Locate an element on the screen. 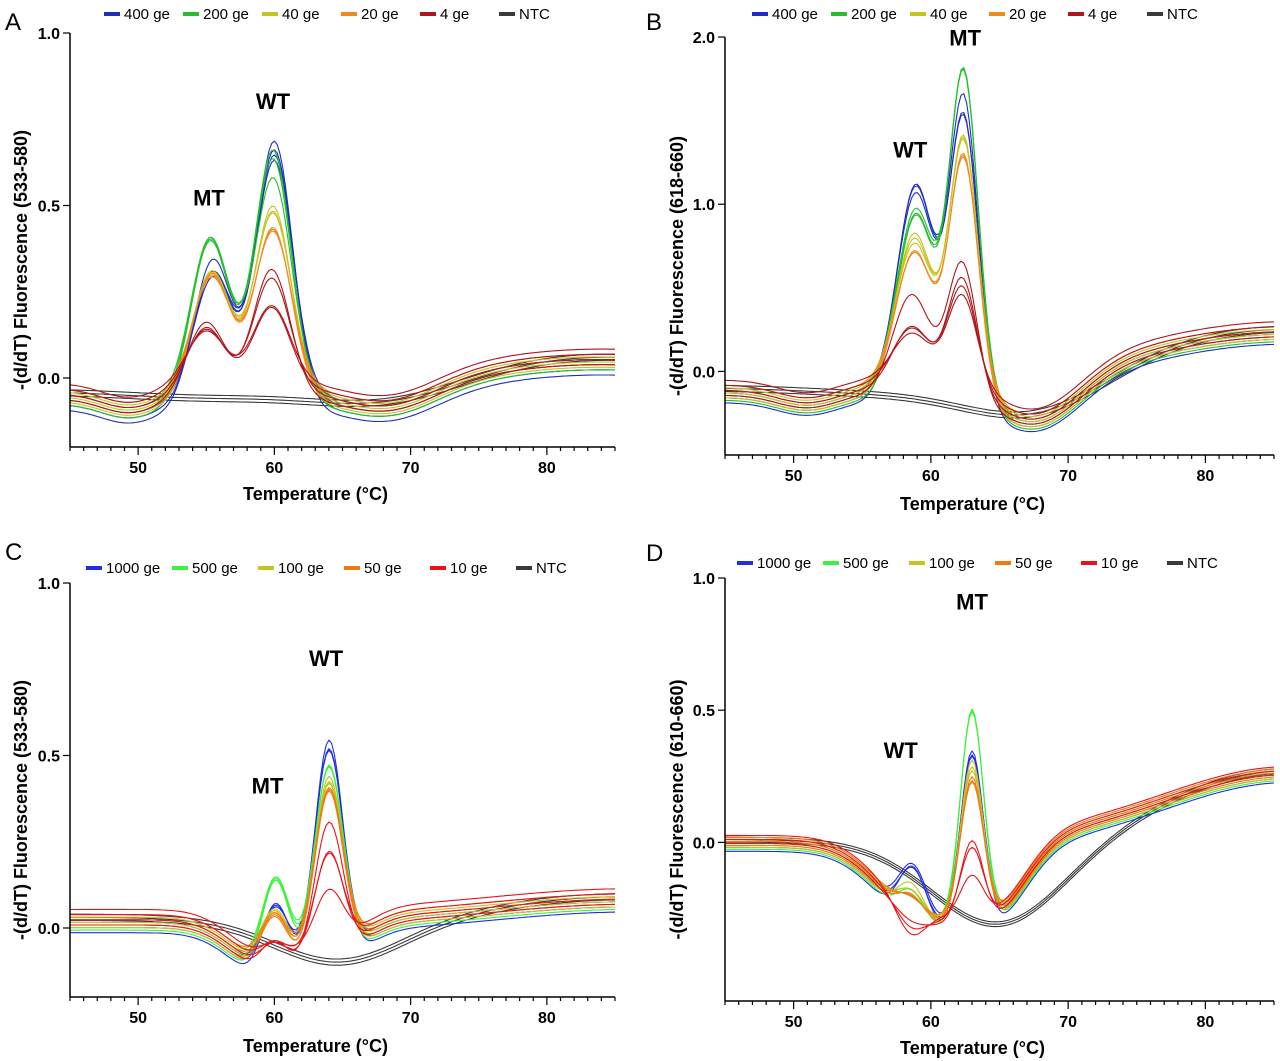 The width and height of the screenshot is (1280, 1061). legend-entry: 20 ge is located at coordinates (1028, 14).